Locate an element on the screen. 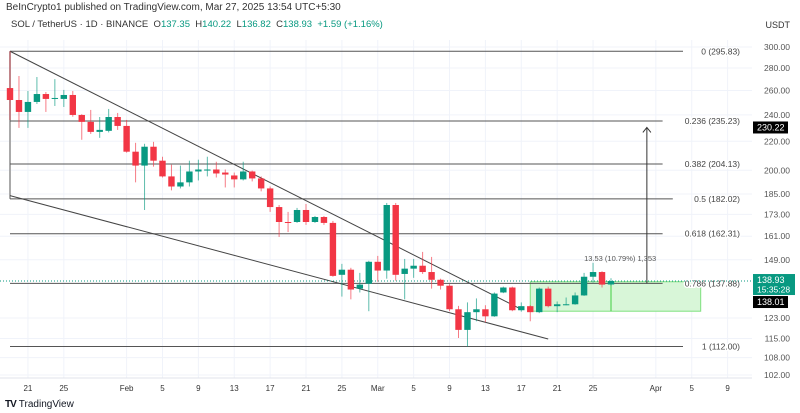 The height and width of the screenshot is (413, 800). last-price-value: 138.93 is located at coordinates (771, 280).